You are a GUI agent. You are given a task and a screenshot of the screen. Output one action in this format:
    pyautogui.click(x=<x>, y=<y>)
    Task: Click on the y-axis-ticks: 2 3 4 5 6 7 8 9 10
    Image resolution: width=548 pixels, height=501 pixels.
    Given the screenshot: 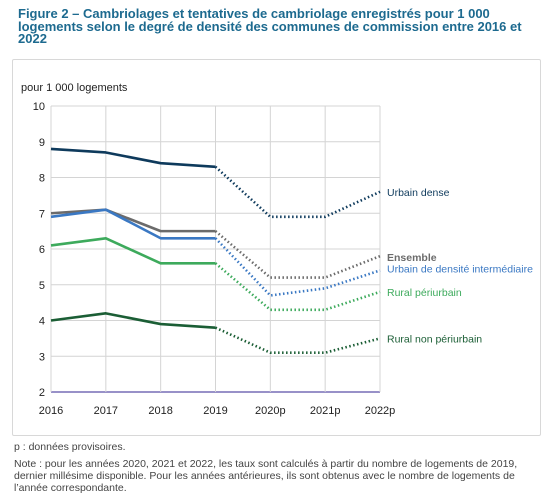 What is the action you would take?
    pyautogui.click(x=39, y=250)
    